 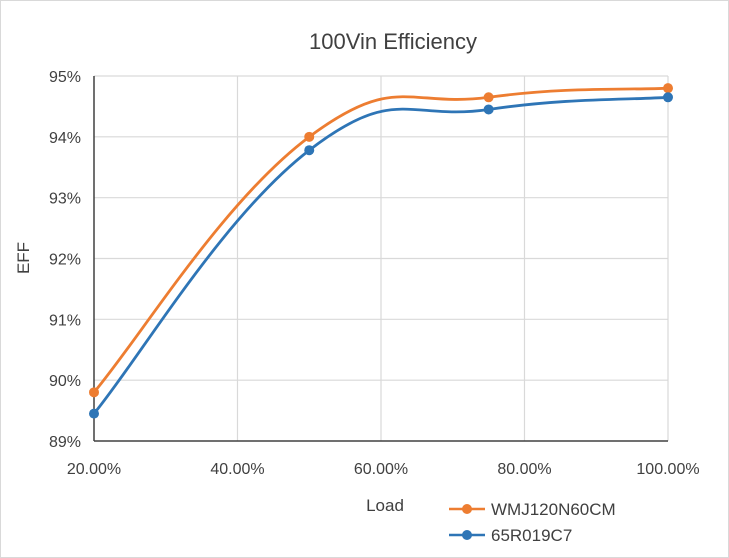 What do you see at coordinates (23, 258) in the screenshot?
I see `y-axis-label: EFF` at bounding box center [23, 258].